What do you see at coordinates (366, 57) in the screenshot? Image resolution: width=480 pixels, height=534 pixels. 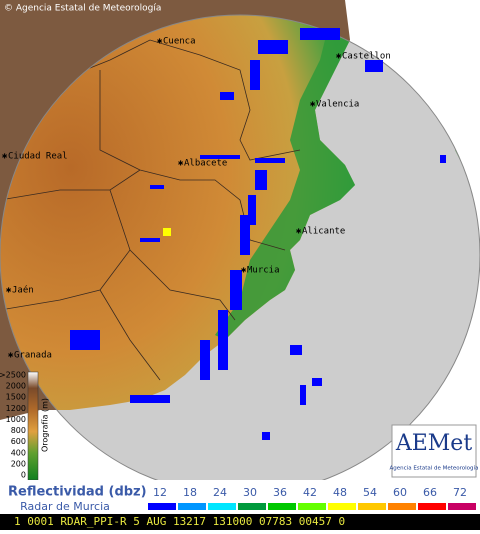 I see `city-label: Castellon` at bounding box center [366, 57].